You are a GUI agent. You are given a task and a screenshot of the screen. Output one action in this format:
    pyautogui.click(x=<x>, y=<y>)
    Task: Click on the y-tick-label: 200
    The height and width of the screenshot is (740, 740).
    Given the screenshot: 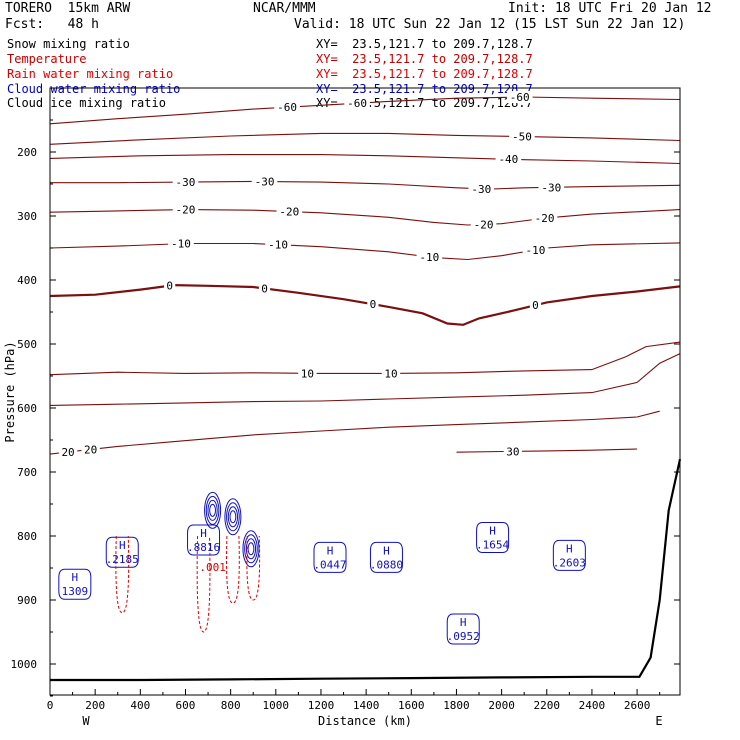 What is the action you would take?
    pyautogui.click(x=27, y=152)
    